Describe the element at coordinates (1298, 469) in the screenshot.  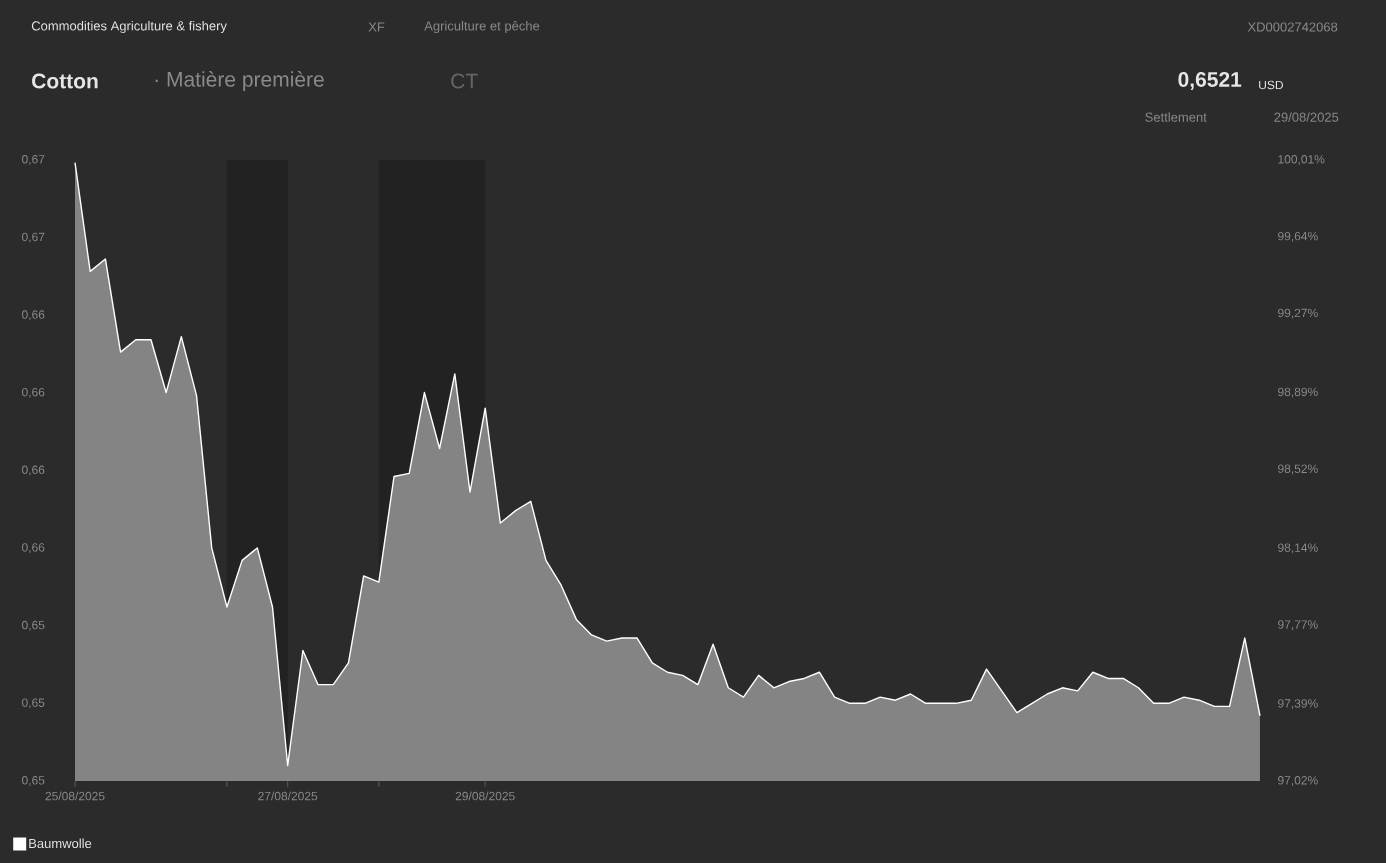
I see `y2-tick-label: 98,52%` at that location.